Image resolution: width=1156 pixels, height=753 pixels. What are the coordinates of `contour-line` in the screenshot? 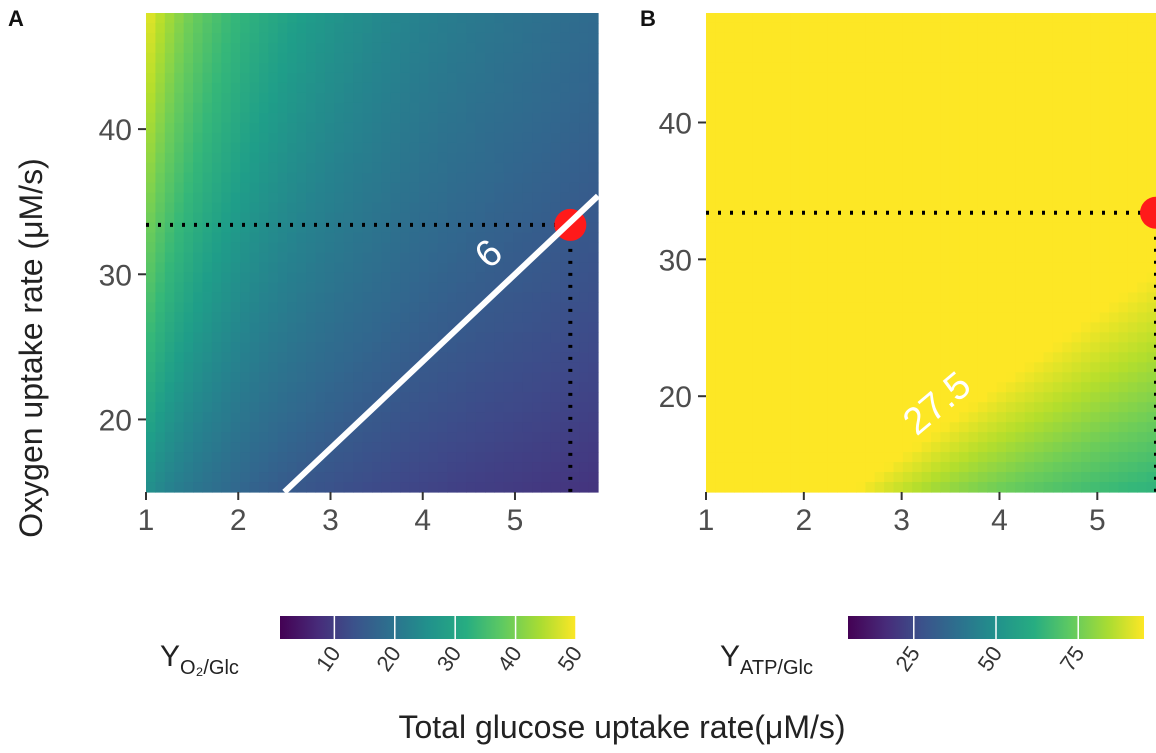 It's located at (441, 344).